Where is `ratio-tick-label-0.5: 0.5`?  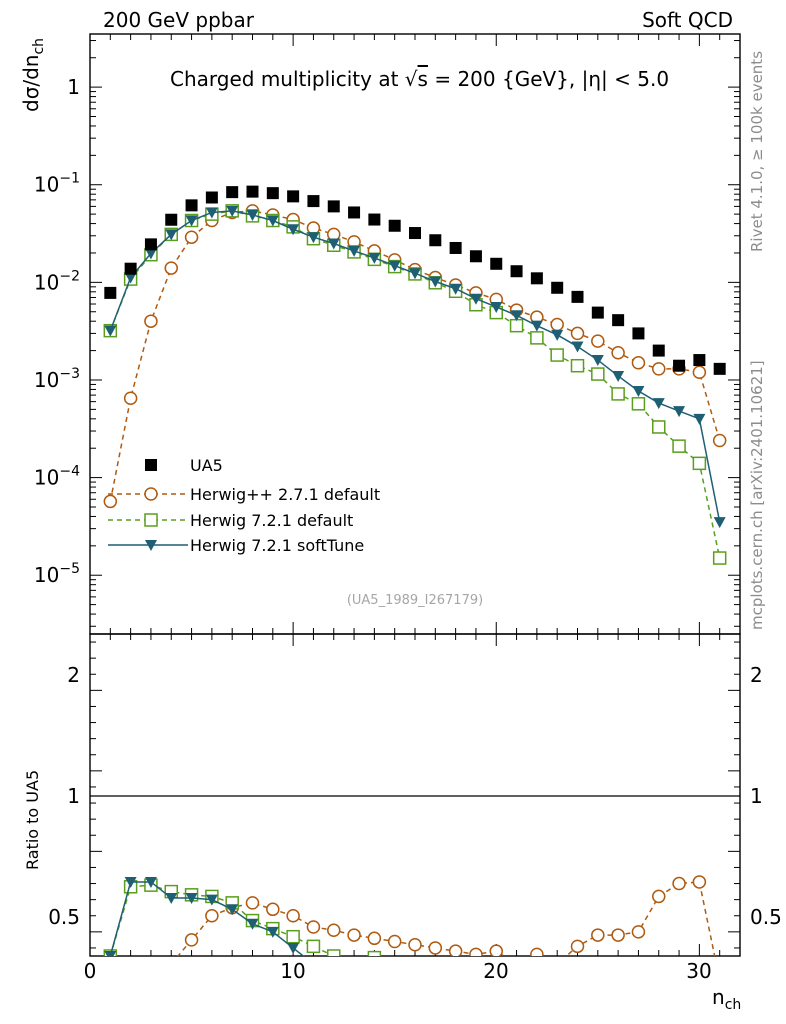 ratio-tick-label-0.5: 0.5 is located at coordinates (64, 917).